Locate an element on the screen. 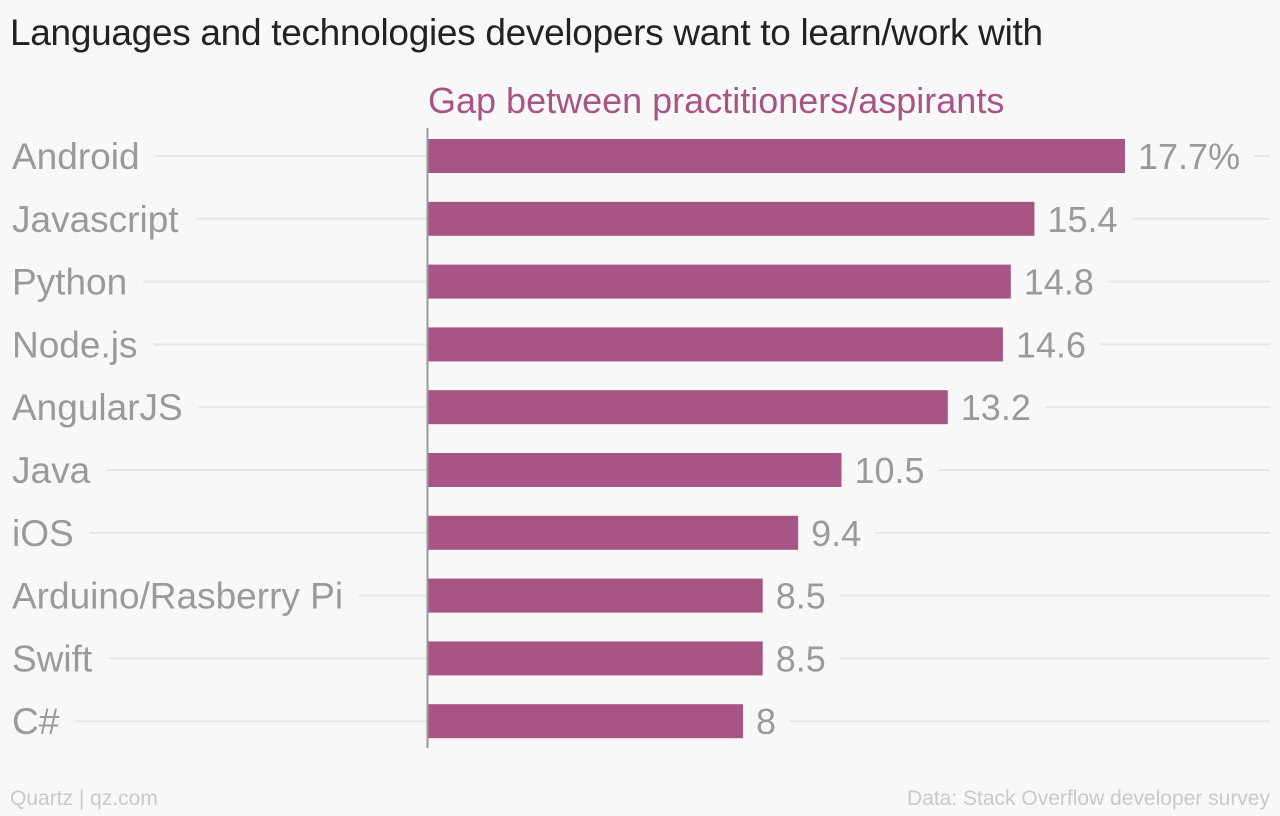  category-label: C# is located at coordinates (36, 721).